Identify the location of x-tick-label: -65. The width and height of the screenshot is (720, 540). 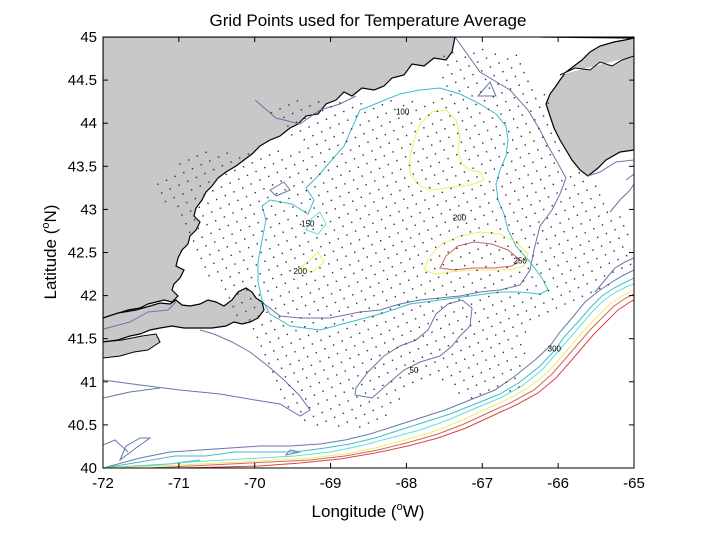
(634, 483).